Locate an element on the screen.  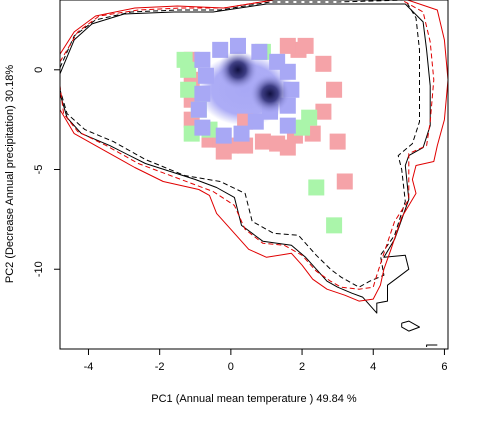
x-tick-label: -2 is located at coordinates (160, 367).